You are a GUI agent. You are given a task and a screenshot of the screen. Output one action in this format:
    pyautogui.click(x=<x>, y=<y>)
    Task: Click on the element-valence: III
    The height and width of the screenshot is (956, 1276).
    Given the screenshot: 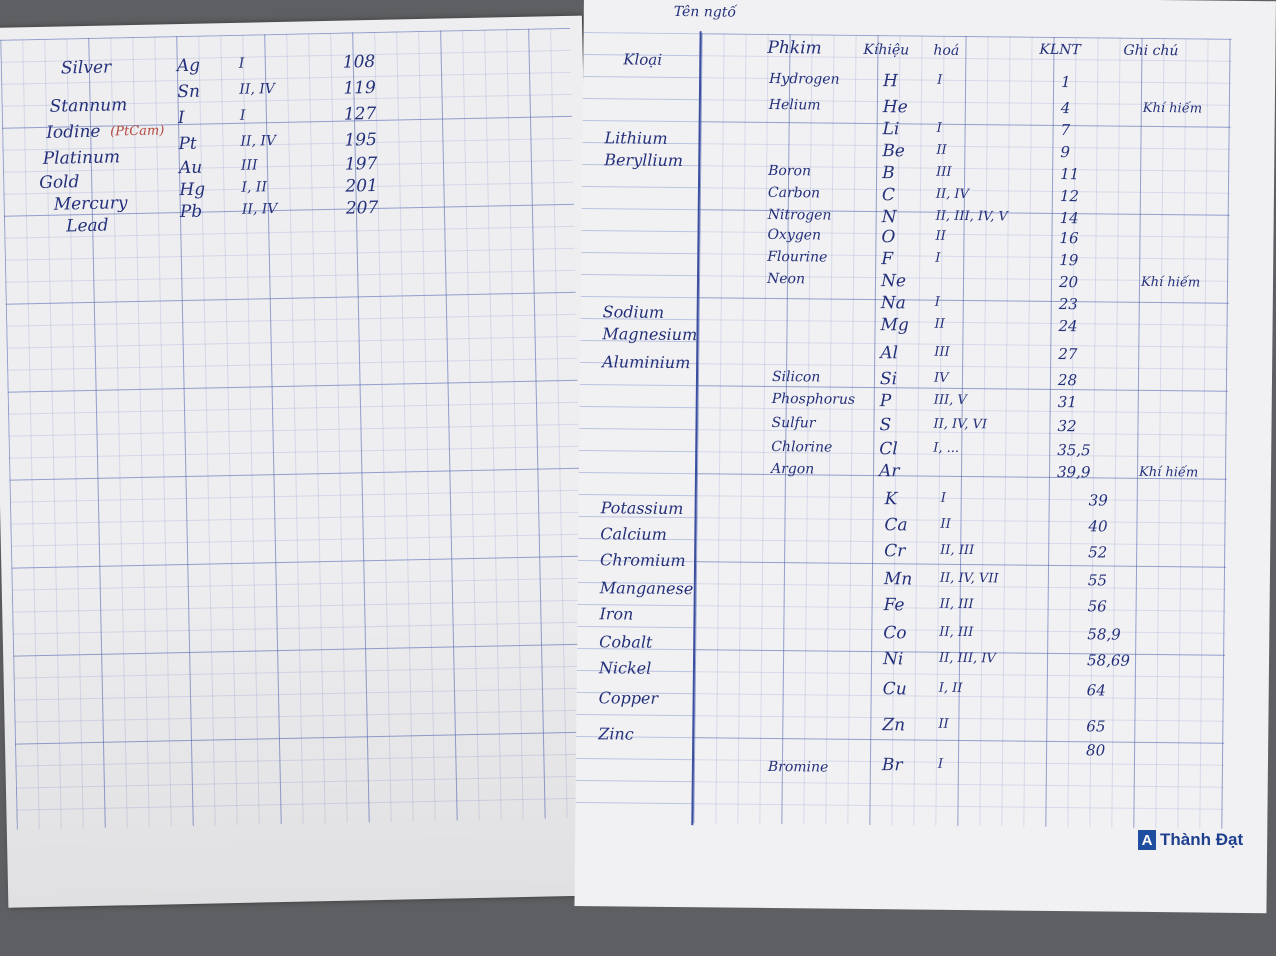 What is the action you would take?
    pyautogui.click(x=944, y=172)
    